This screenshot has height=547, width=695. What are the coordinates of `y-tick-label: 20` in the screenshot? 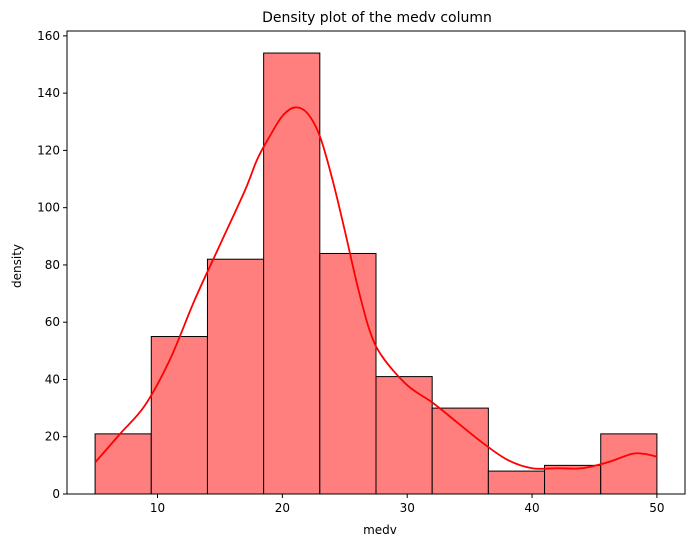 It's located at (52, 437).